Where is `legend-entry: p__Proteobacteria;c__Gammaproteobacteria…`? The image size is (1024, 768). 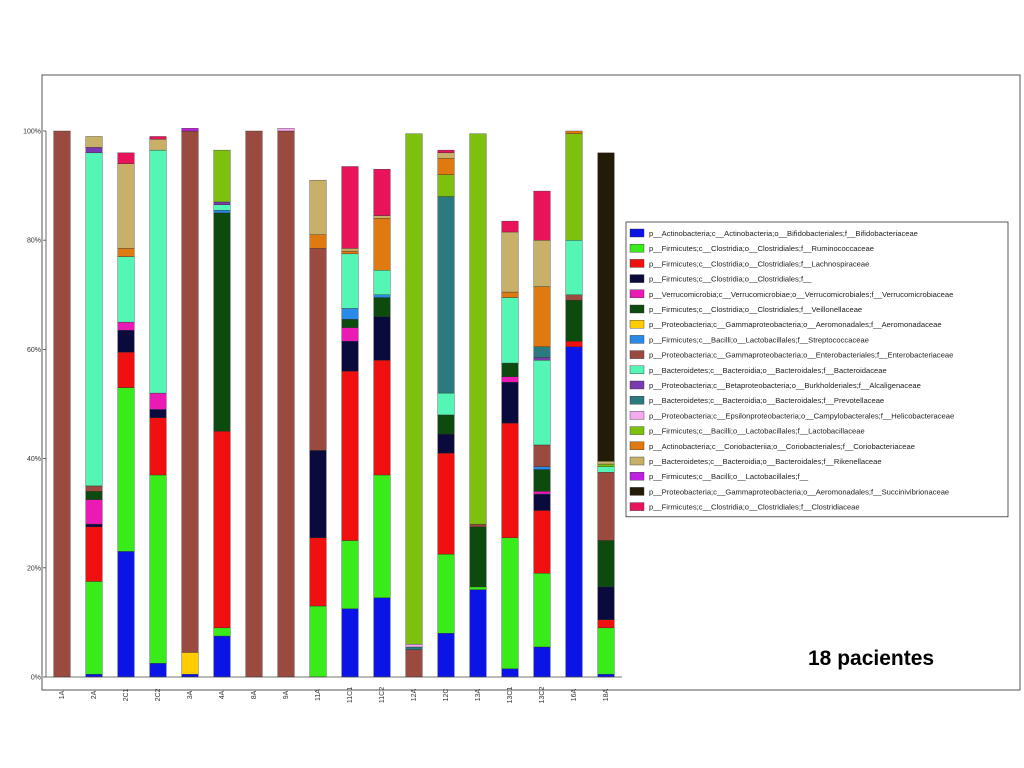
legend-entry: p__Proteobacteria;c__Gammaproteobacteria… is located at coordinates (799, 491).